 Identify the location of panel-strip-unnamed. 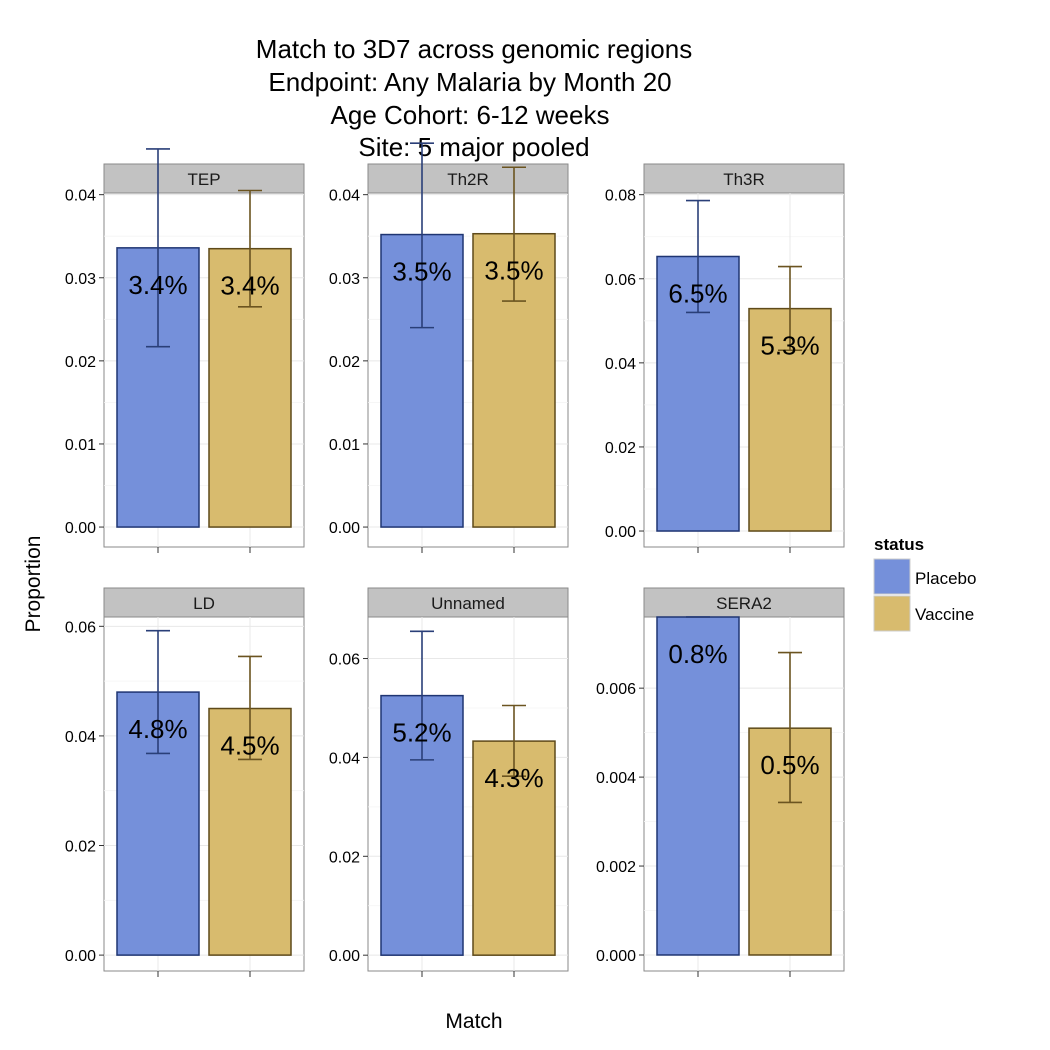
(468, 602).